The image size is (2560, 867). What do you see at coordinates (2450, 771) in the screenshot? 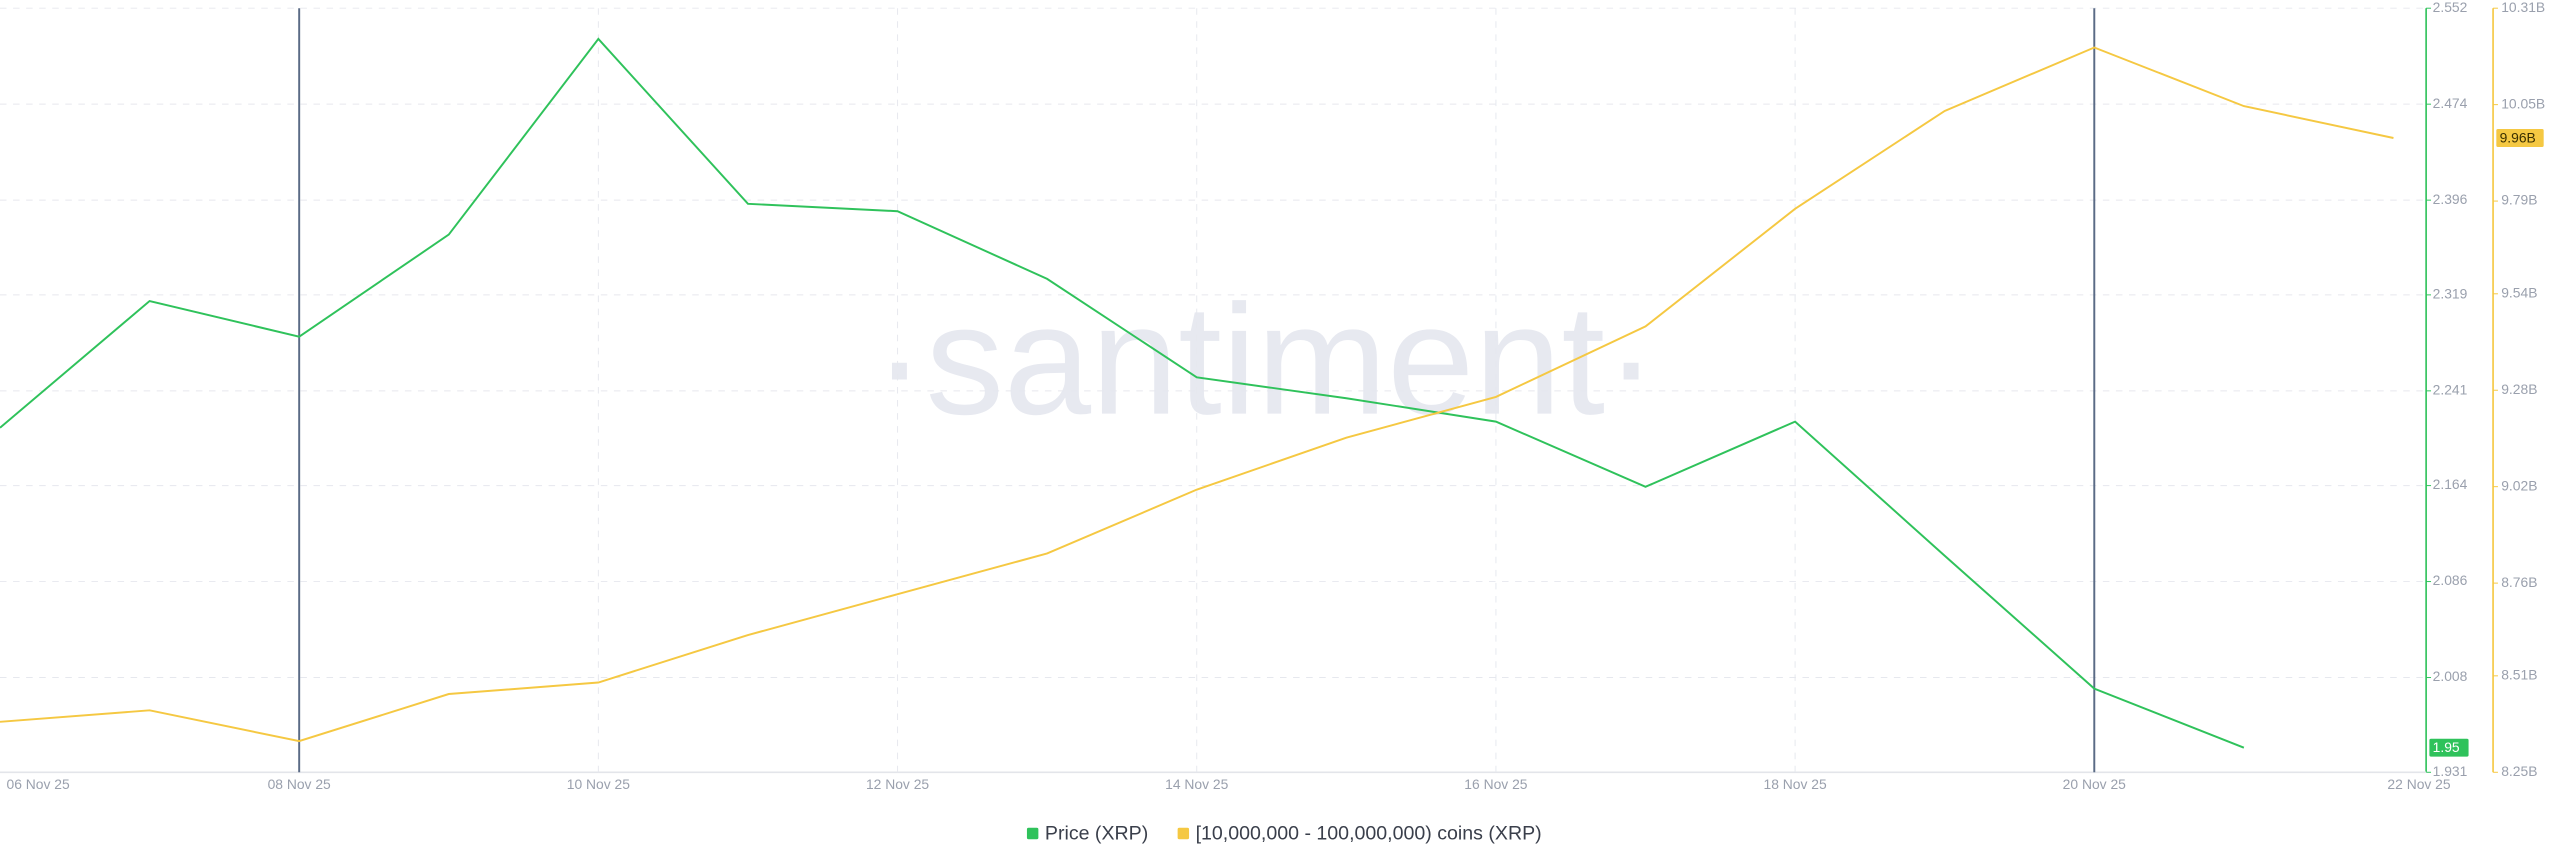
I see `y-tick-label: 1.931` at bounding box center [2450, 771].